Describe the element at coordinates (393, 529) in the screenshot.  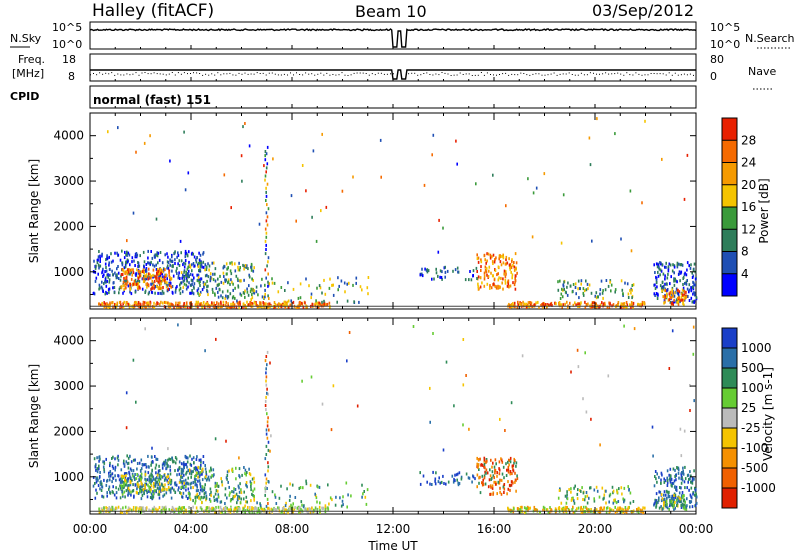
I see `x-tick-label: 12:00` at that location.